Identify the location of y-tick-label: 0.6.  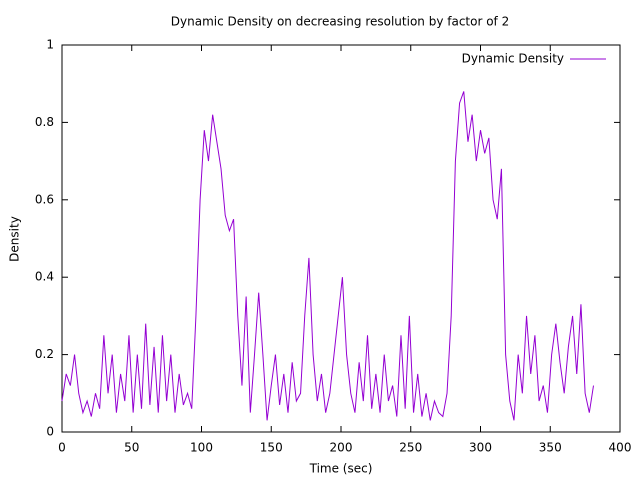
(44, 199).